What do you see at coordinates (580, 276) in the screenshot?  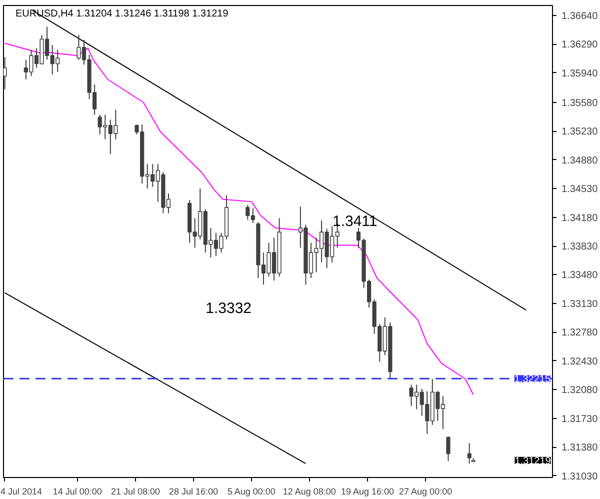 I see `y-tick-label: 1.33480` at bounding box center [580, 276].